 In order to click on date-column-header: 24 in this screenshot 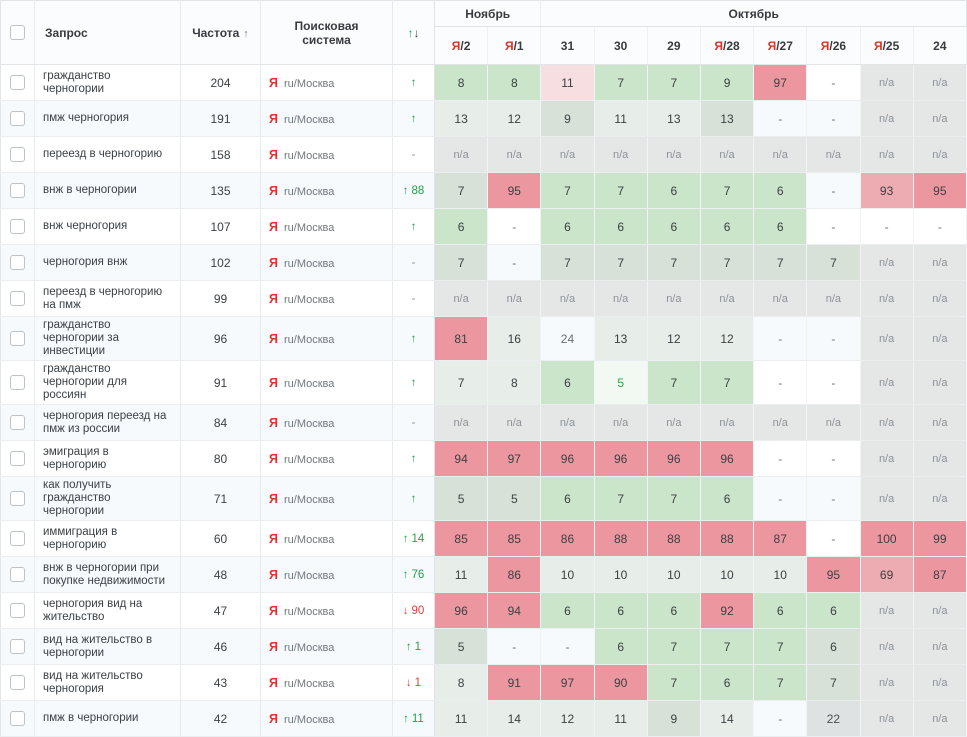, I will do `click(940, 45)`.